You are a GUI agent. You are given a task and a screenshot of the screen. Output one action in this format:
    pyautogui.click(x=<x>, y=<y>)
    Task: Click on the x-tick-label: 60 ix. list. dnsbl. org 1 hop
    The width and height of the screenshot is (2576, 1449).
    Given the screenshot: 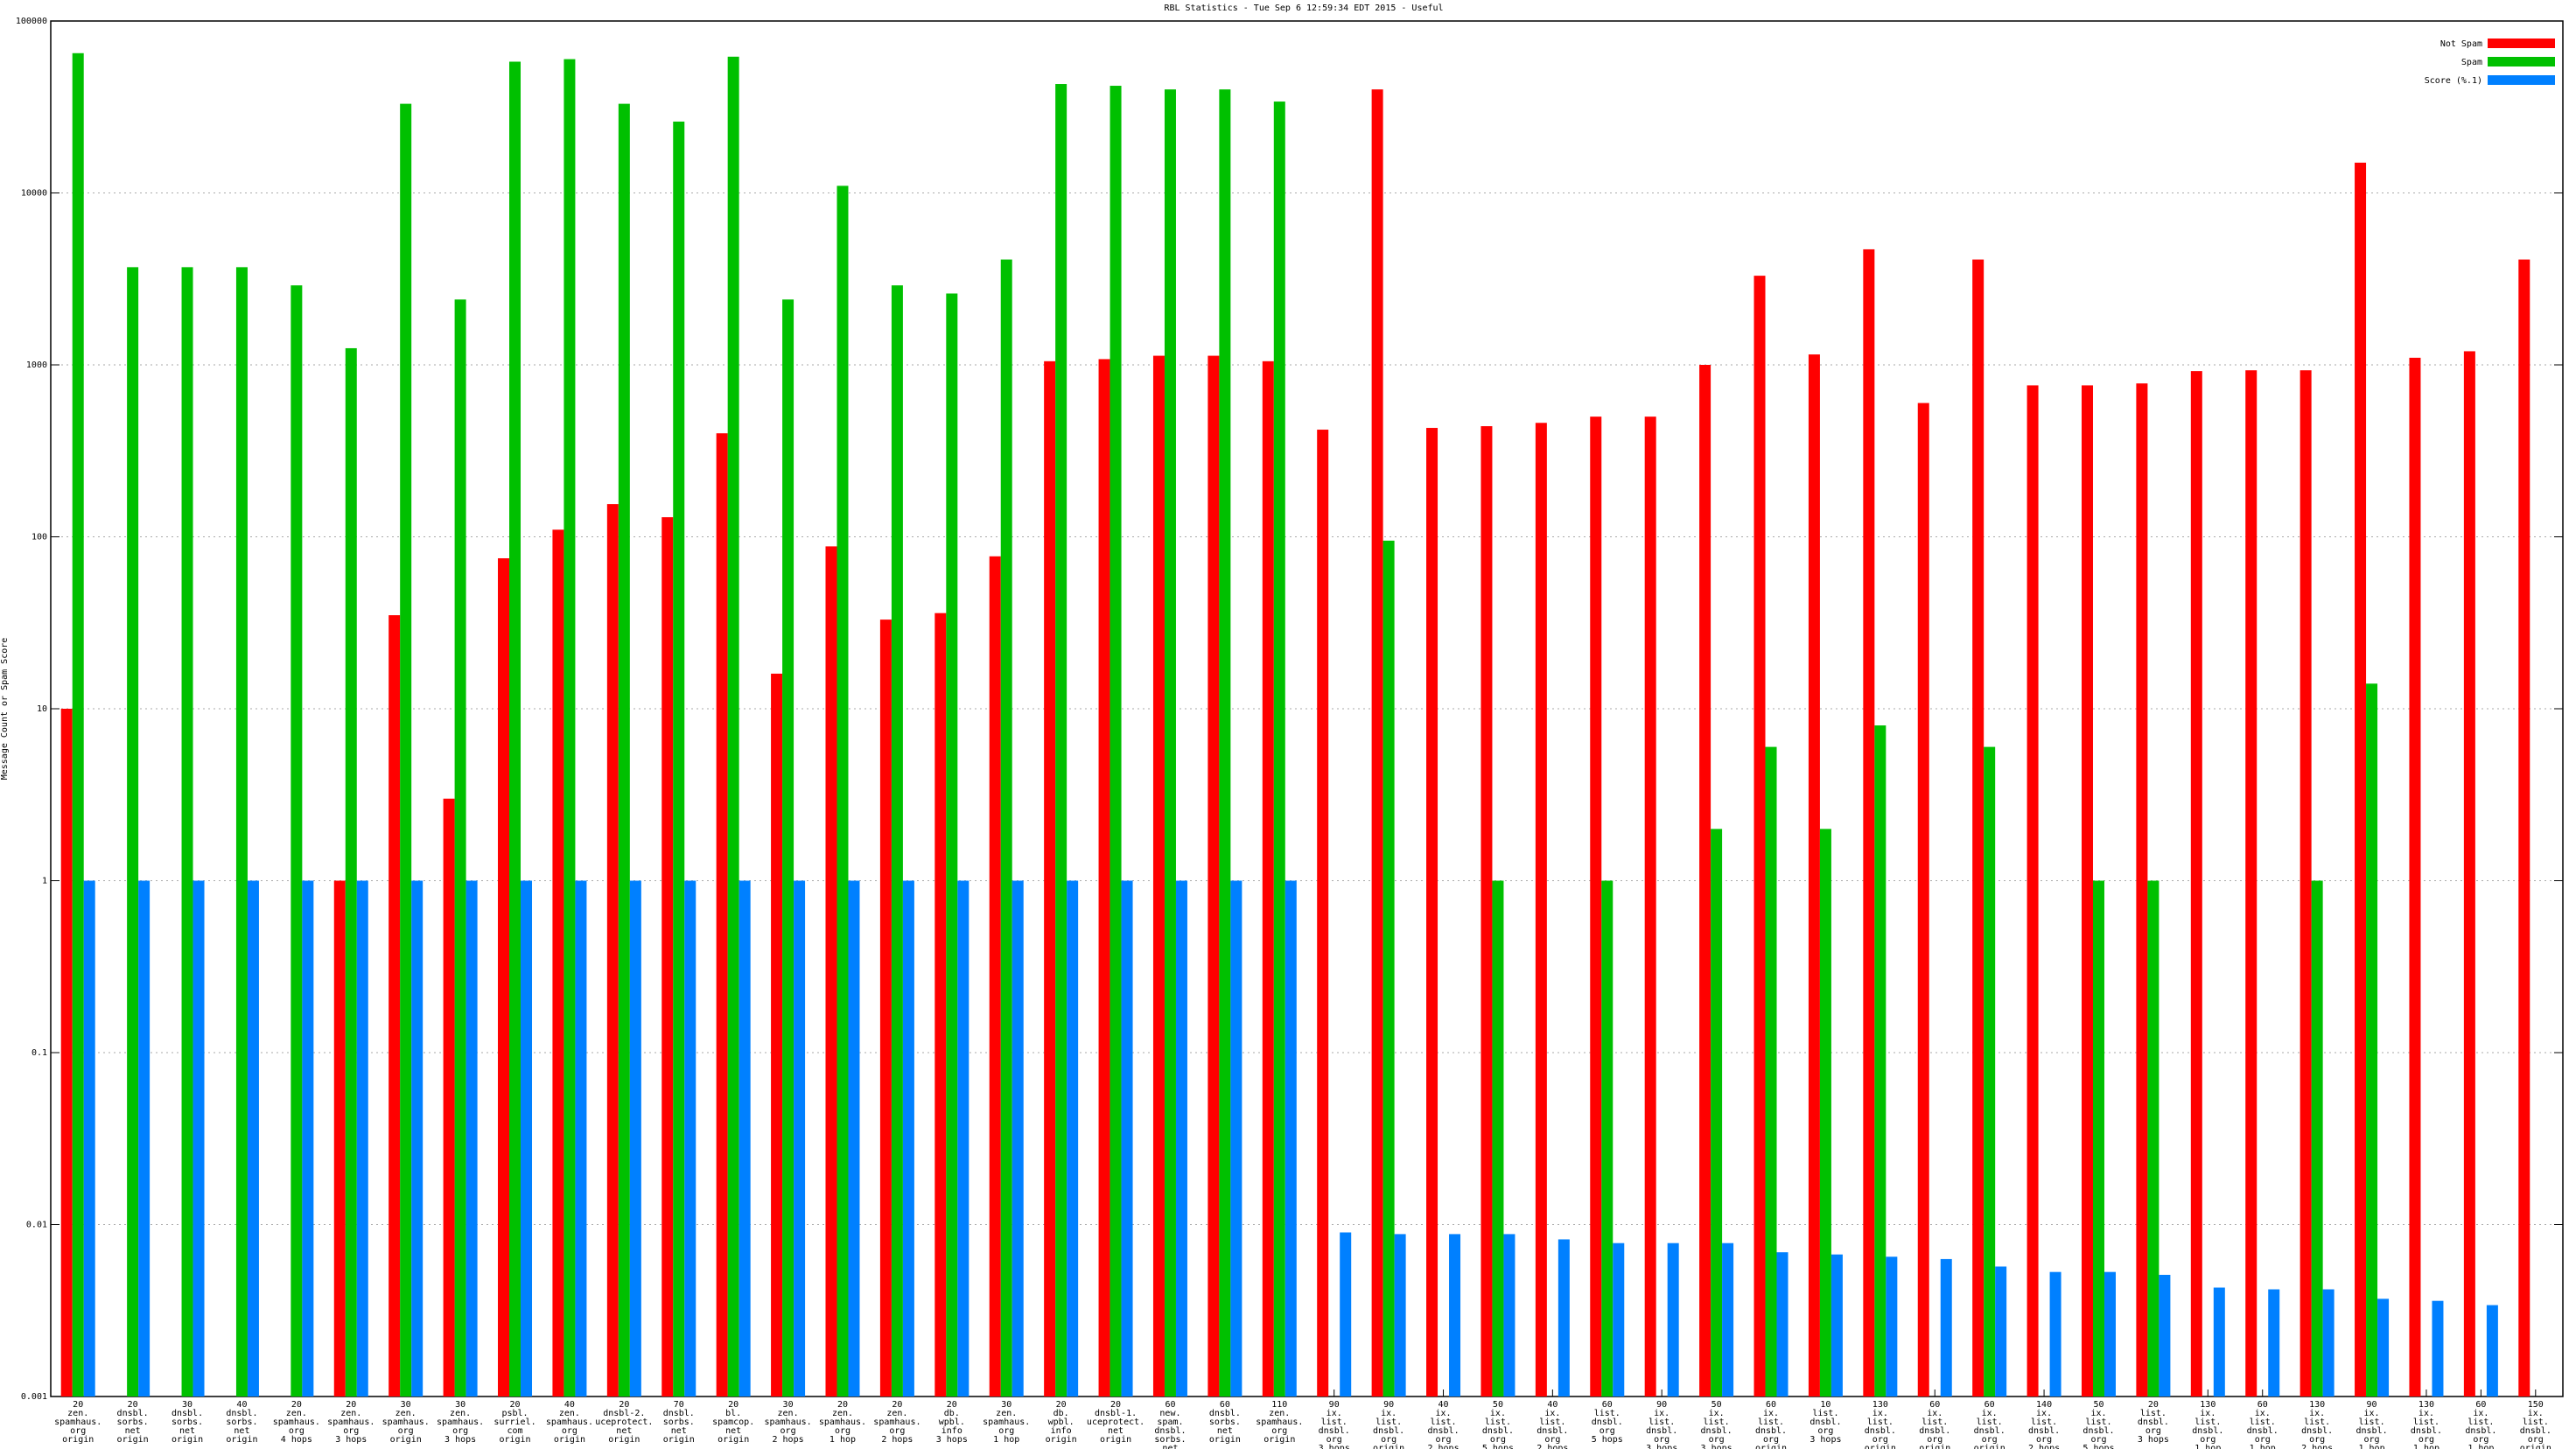 What is the action you would take?
    pyautogui.click(x=2480, y=1424)
    